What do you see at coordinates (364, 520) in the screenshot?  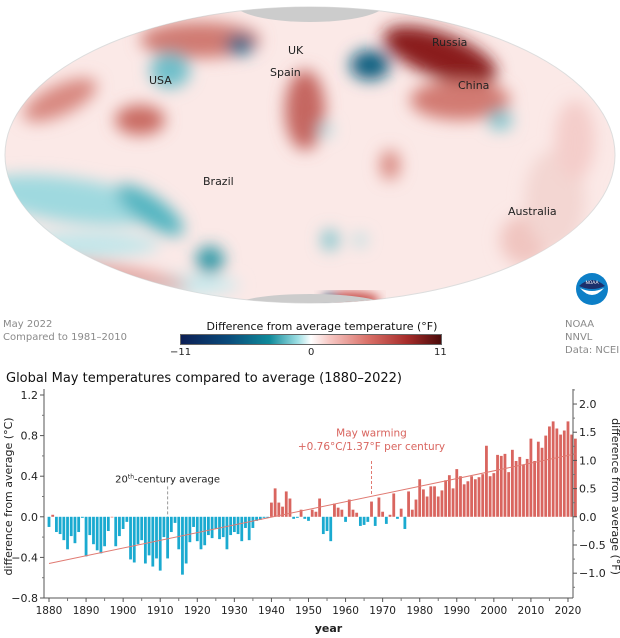 I see `bar-1965` at bounding box center [364, 520].